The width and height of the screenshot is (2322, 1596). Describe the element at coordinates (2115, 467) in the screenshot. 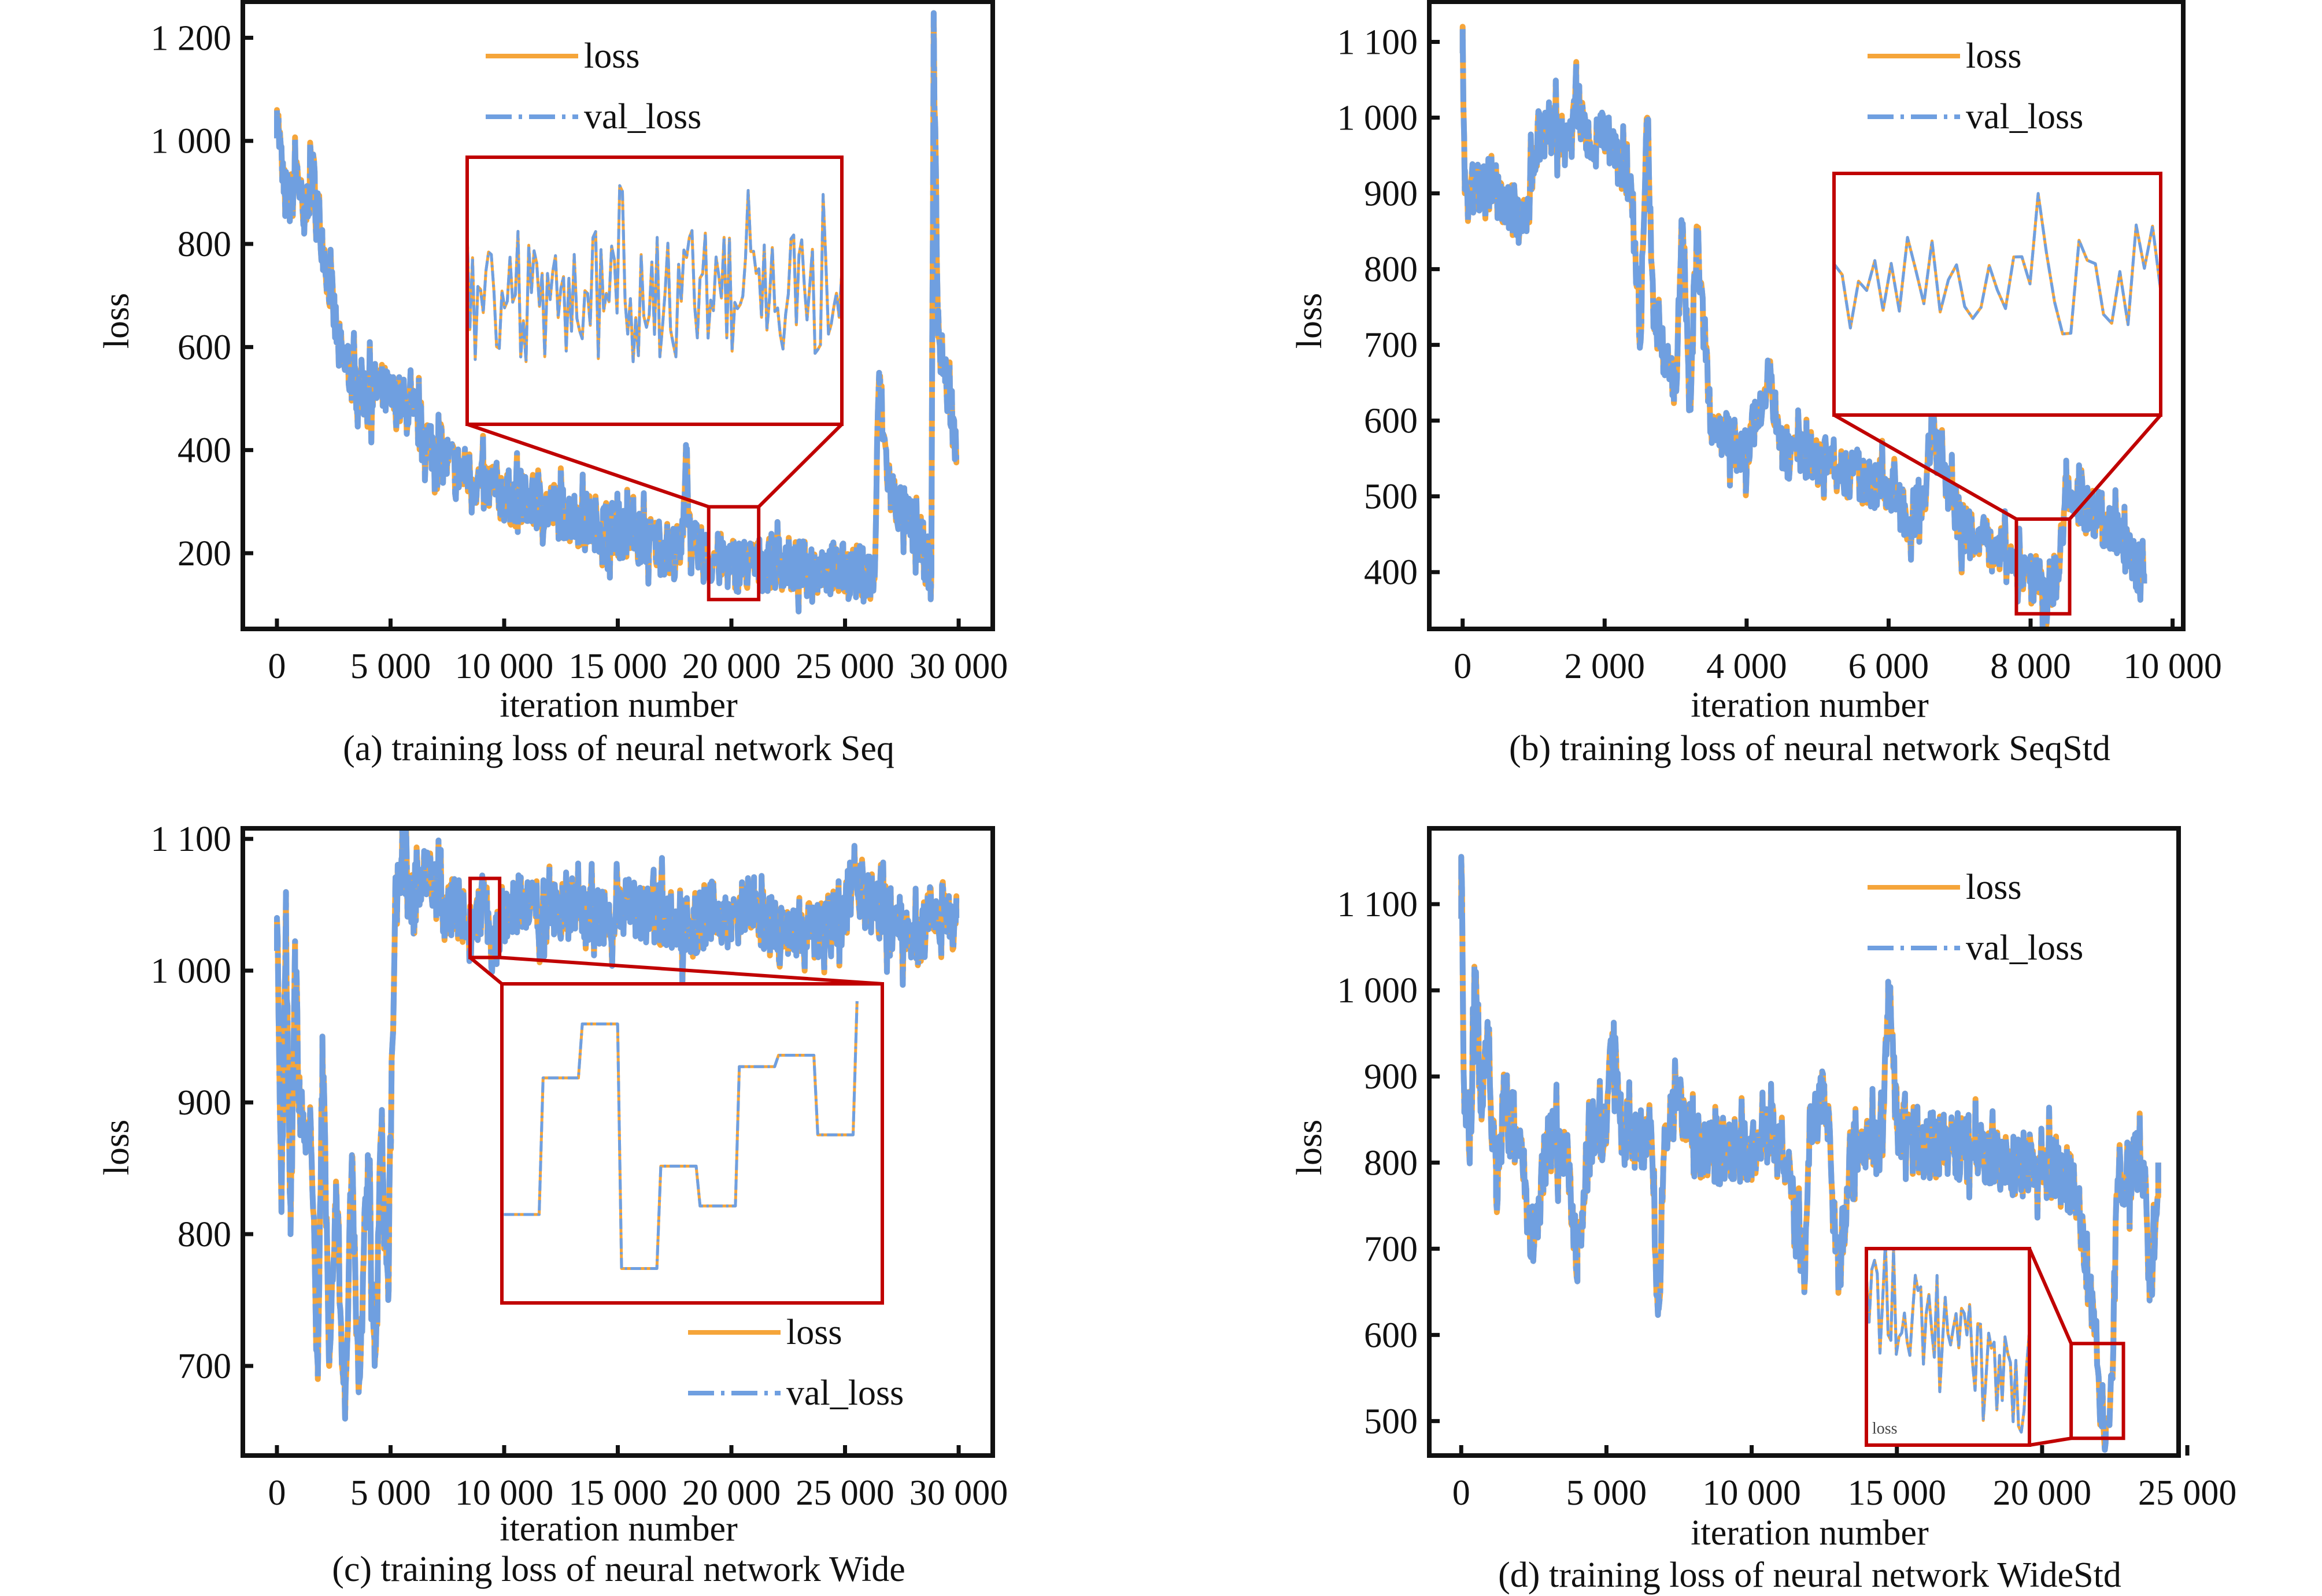

I see `zoom-connector-b` at that location.